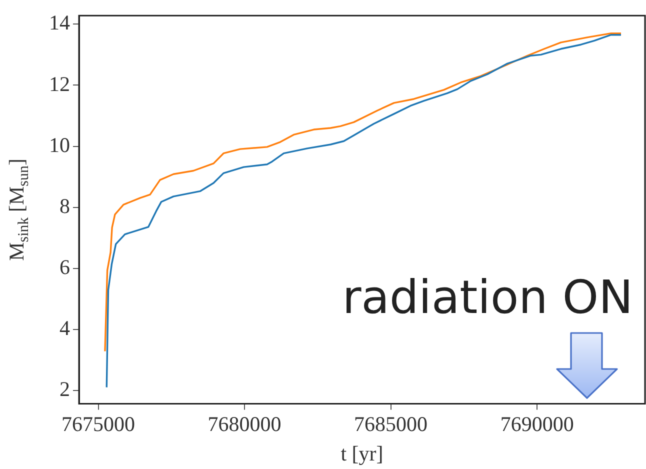 This screenshot has width=646, height=469. Describe the element at coordinates (391, 424) in the screenshot. I see `x-tick-label: 7685000` at that location.